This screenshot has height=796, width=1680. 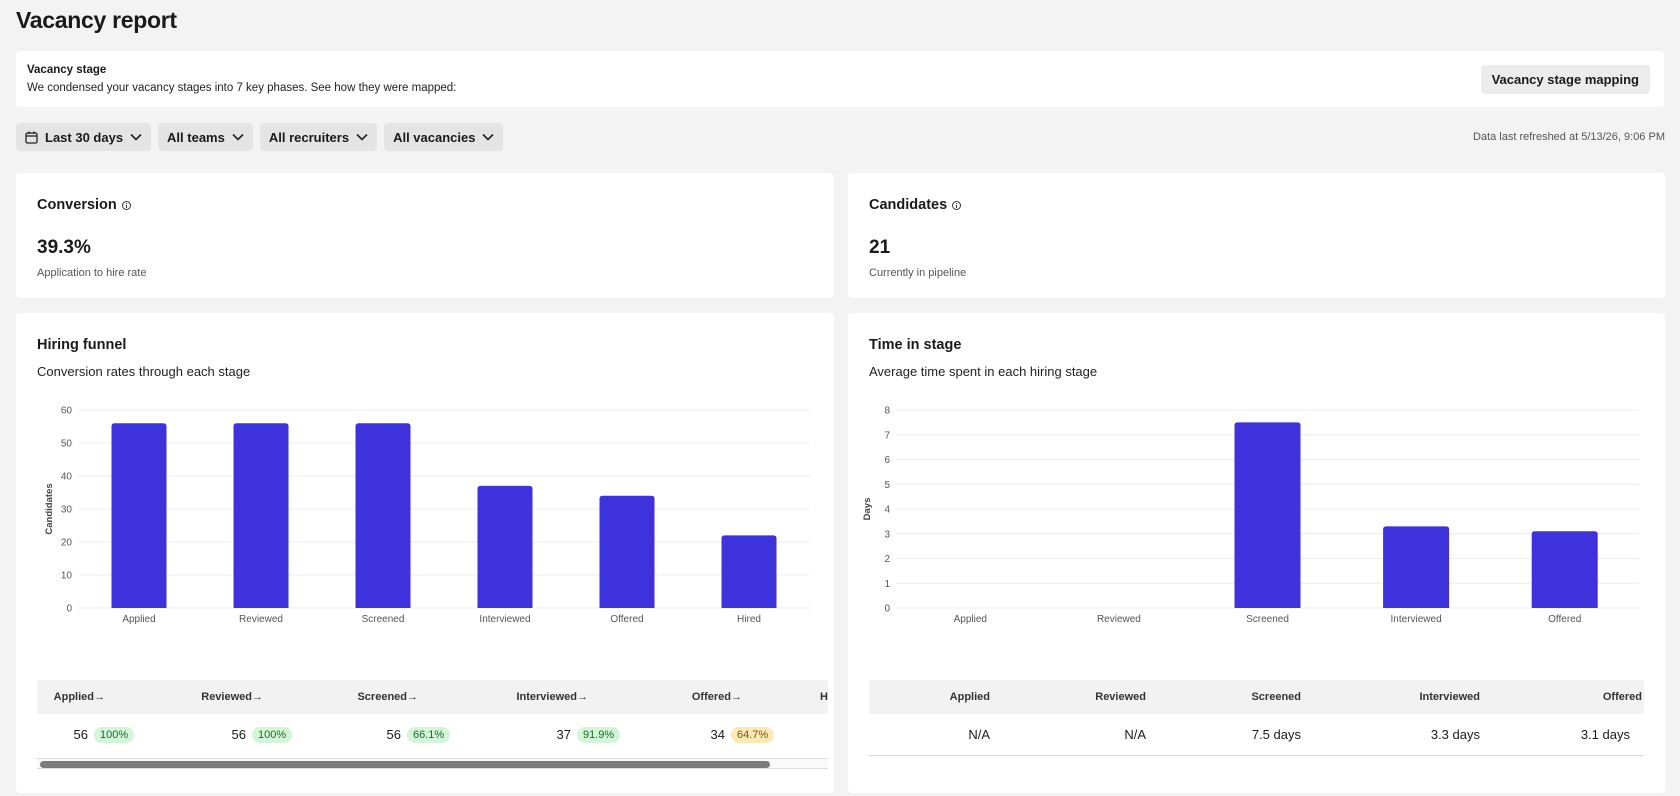 I want to click on hiring-funnel-title: Hiring funnel, so click(x=82, y=345).